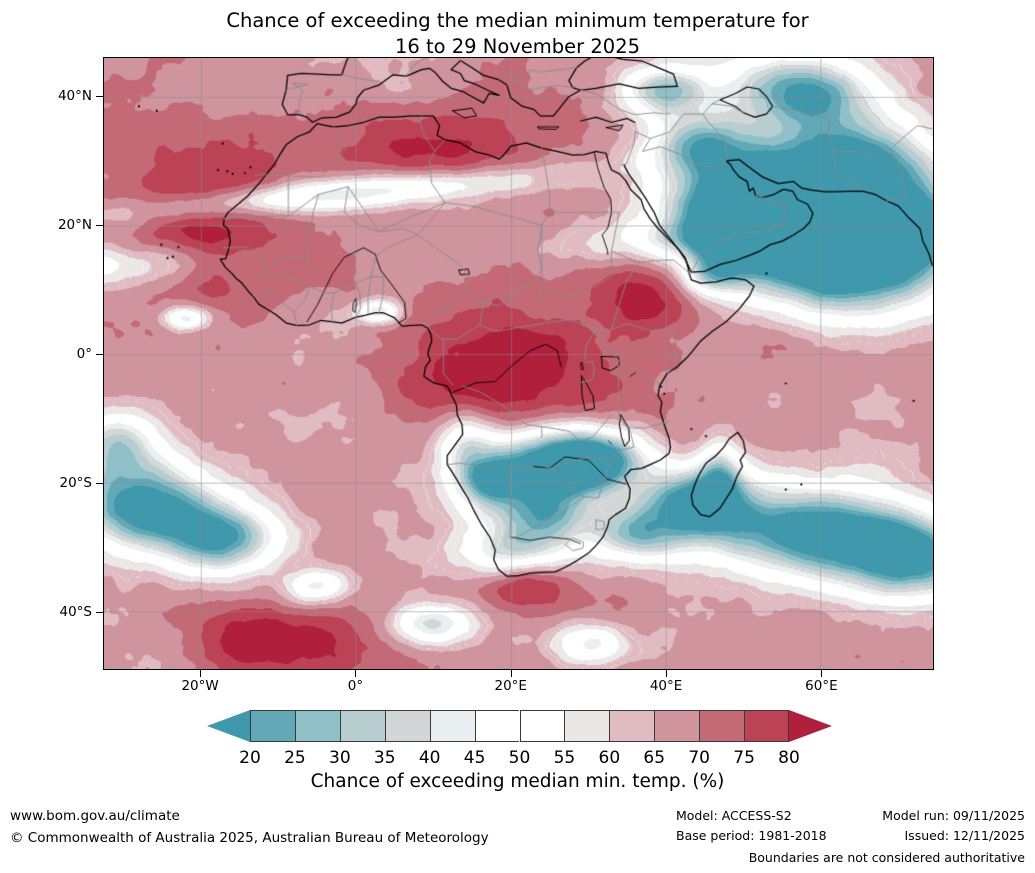 The image size is (1035, 873). I want to click on colorbar-tick-label: 30, so click(340, 758).